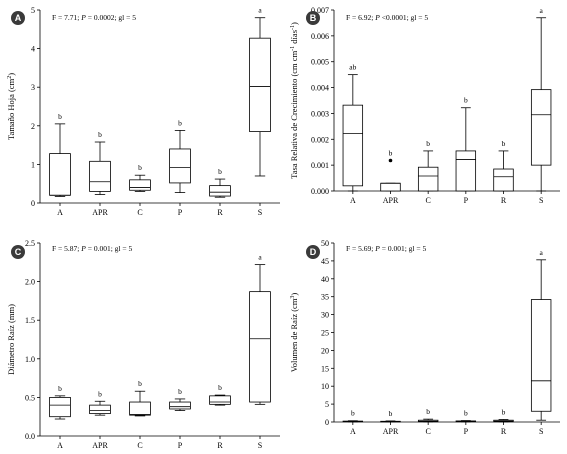 The image size is (567, 454). I want to click on y-tick-label: 40, so click(325, 279).